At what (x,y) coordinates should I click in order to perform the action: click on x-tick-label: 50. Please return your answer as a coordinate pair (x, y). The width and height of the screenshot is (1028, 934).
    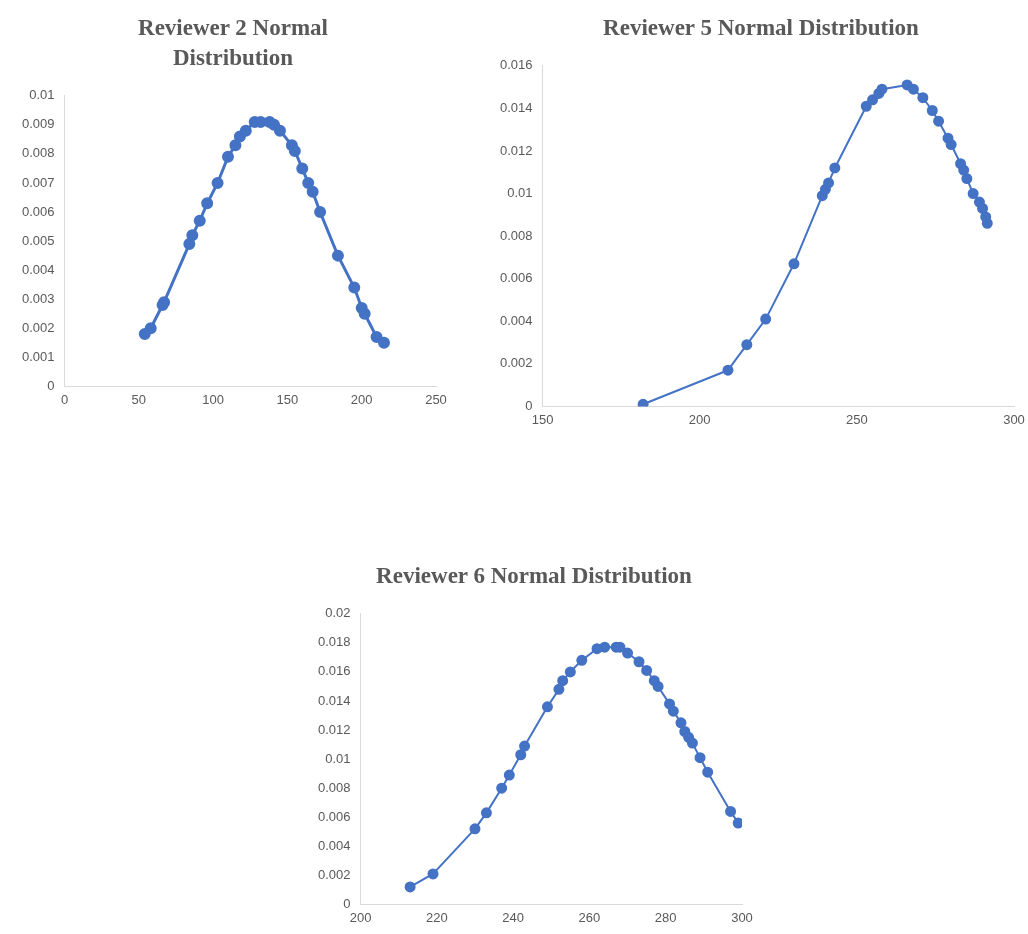
    Looking at the image, I should click on (139, 399).